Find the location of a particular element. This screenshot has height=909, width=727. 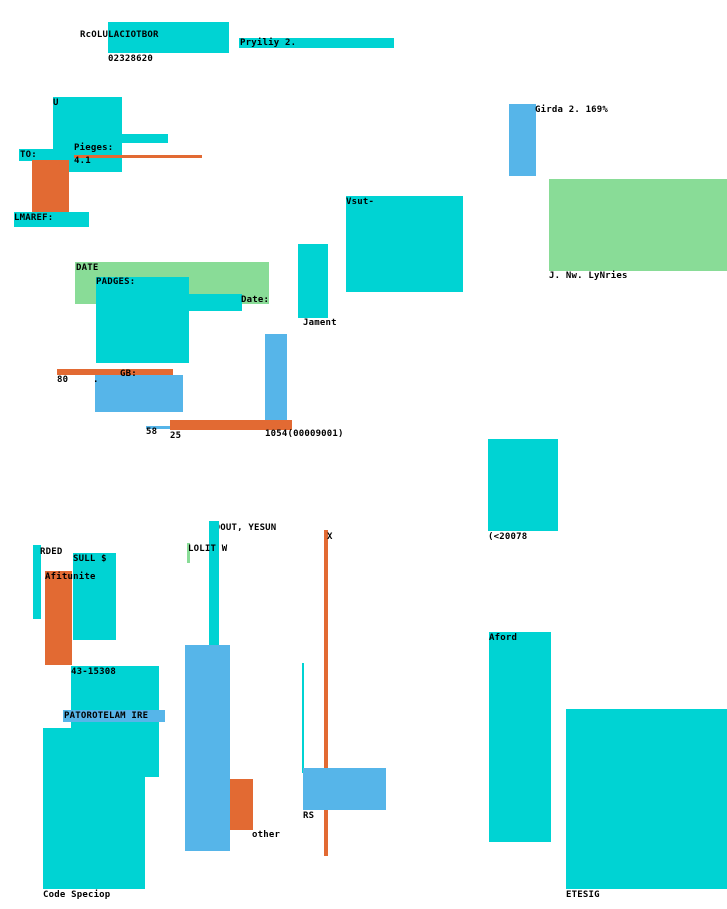

ref-orange-bar is located at coordinates (231, 425).